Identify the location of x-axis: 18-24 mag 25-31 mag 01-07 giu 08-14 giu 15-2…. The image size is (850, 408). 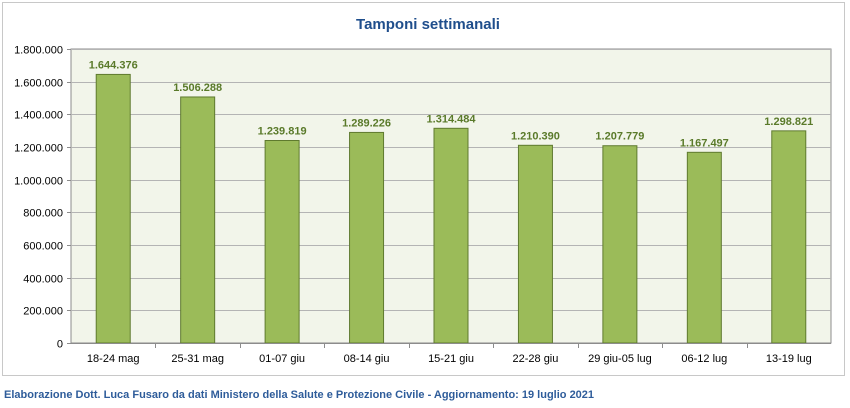
(451, 354).